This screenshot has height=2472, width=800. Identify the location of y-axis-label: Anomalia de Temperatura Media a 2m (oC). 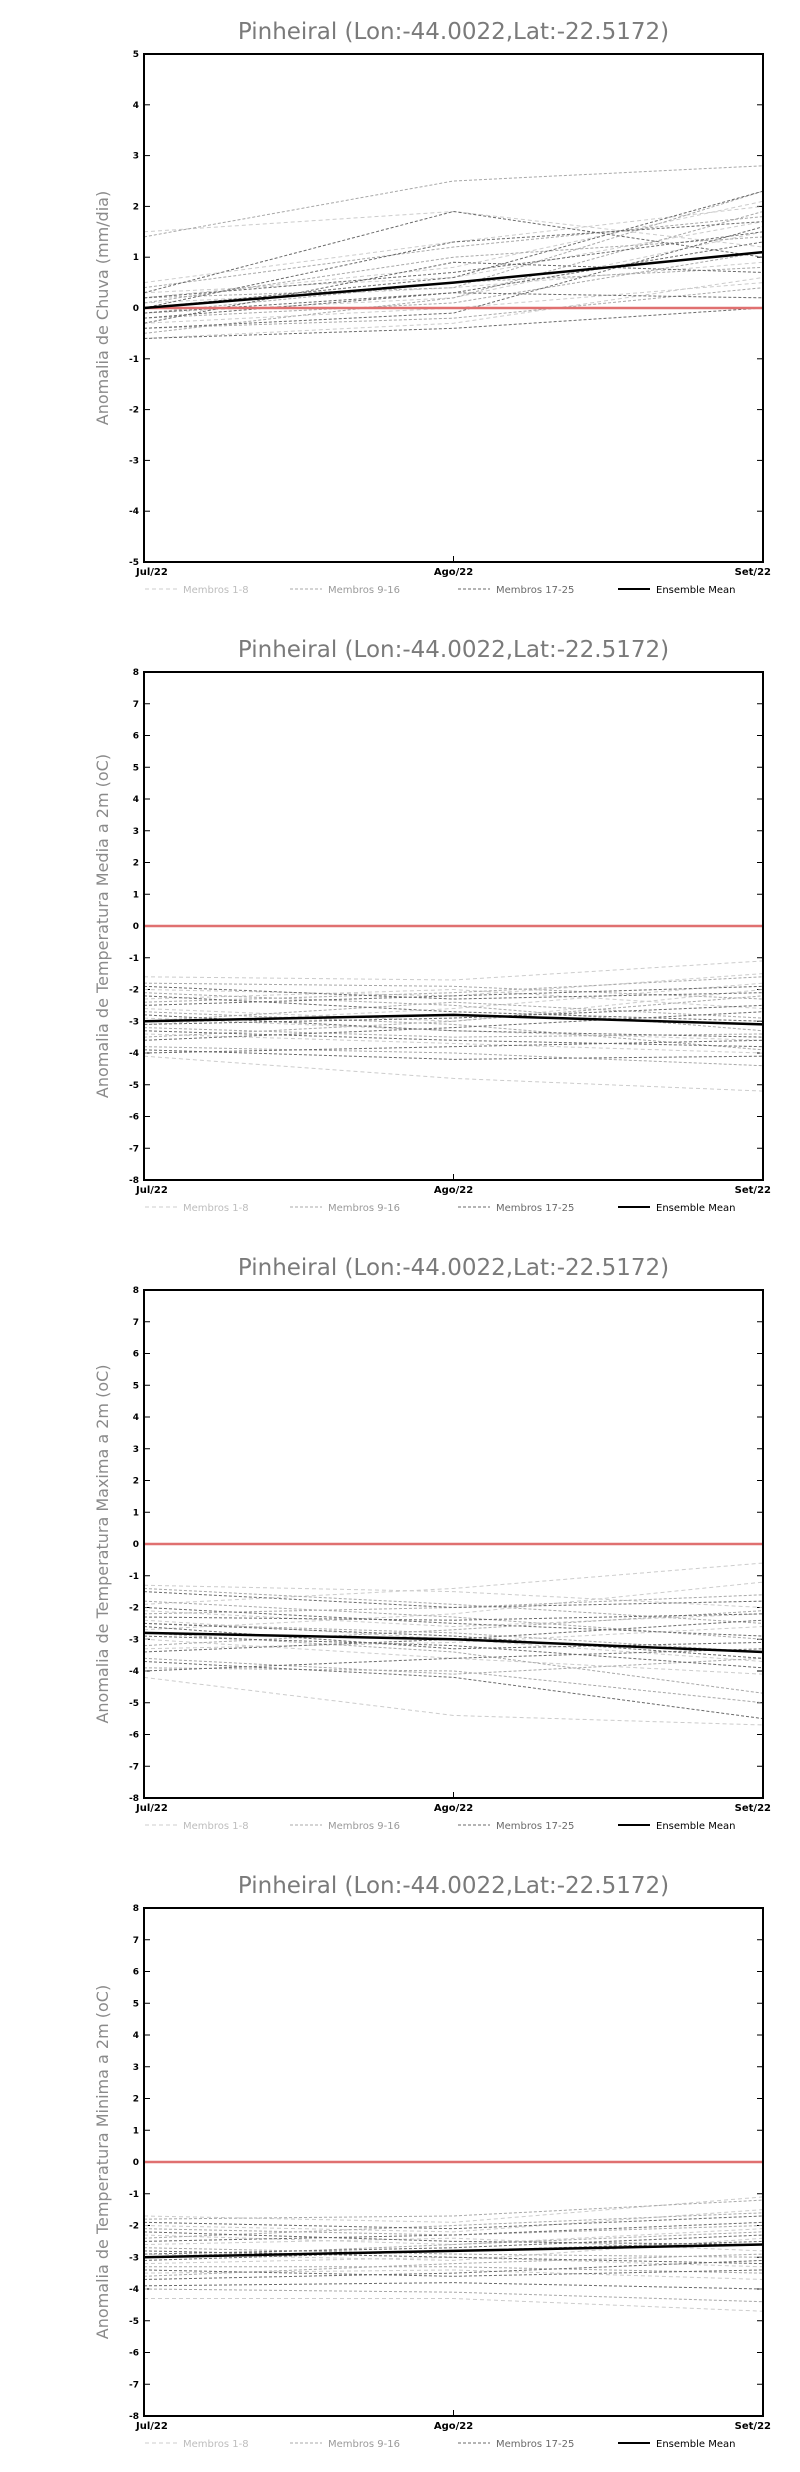
(102, 926).